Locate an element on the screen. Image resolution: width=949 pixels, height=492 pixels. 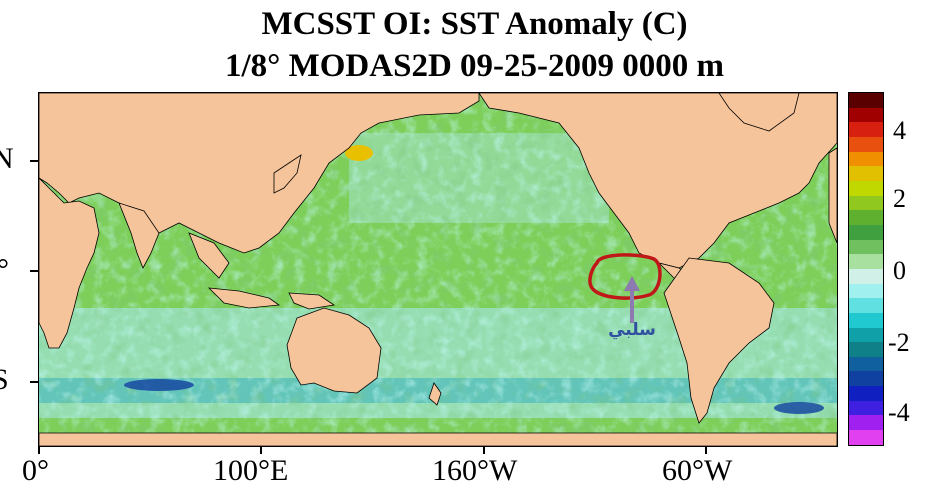
annotation-highlight-ellipse is located at coordinates (625, 276).